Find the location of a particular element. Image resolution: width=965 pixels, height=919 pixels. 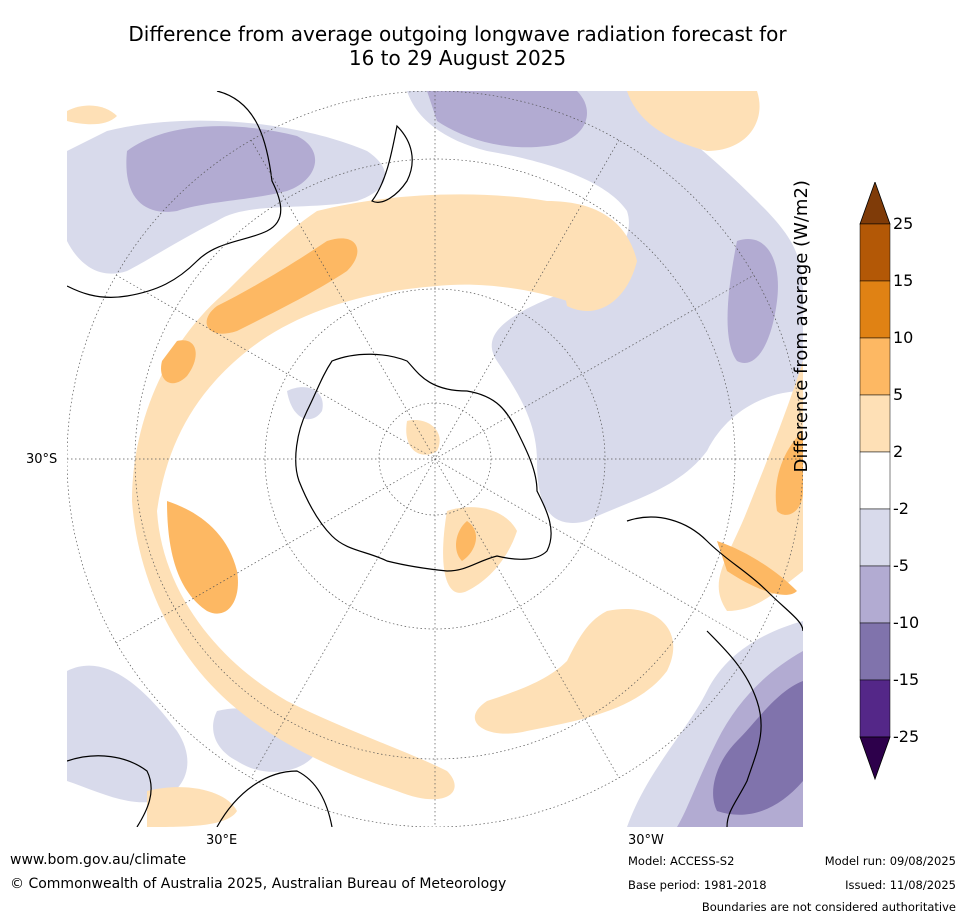

colorbar-tick-5: 5 is located at coordinates (898, 394).